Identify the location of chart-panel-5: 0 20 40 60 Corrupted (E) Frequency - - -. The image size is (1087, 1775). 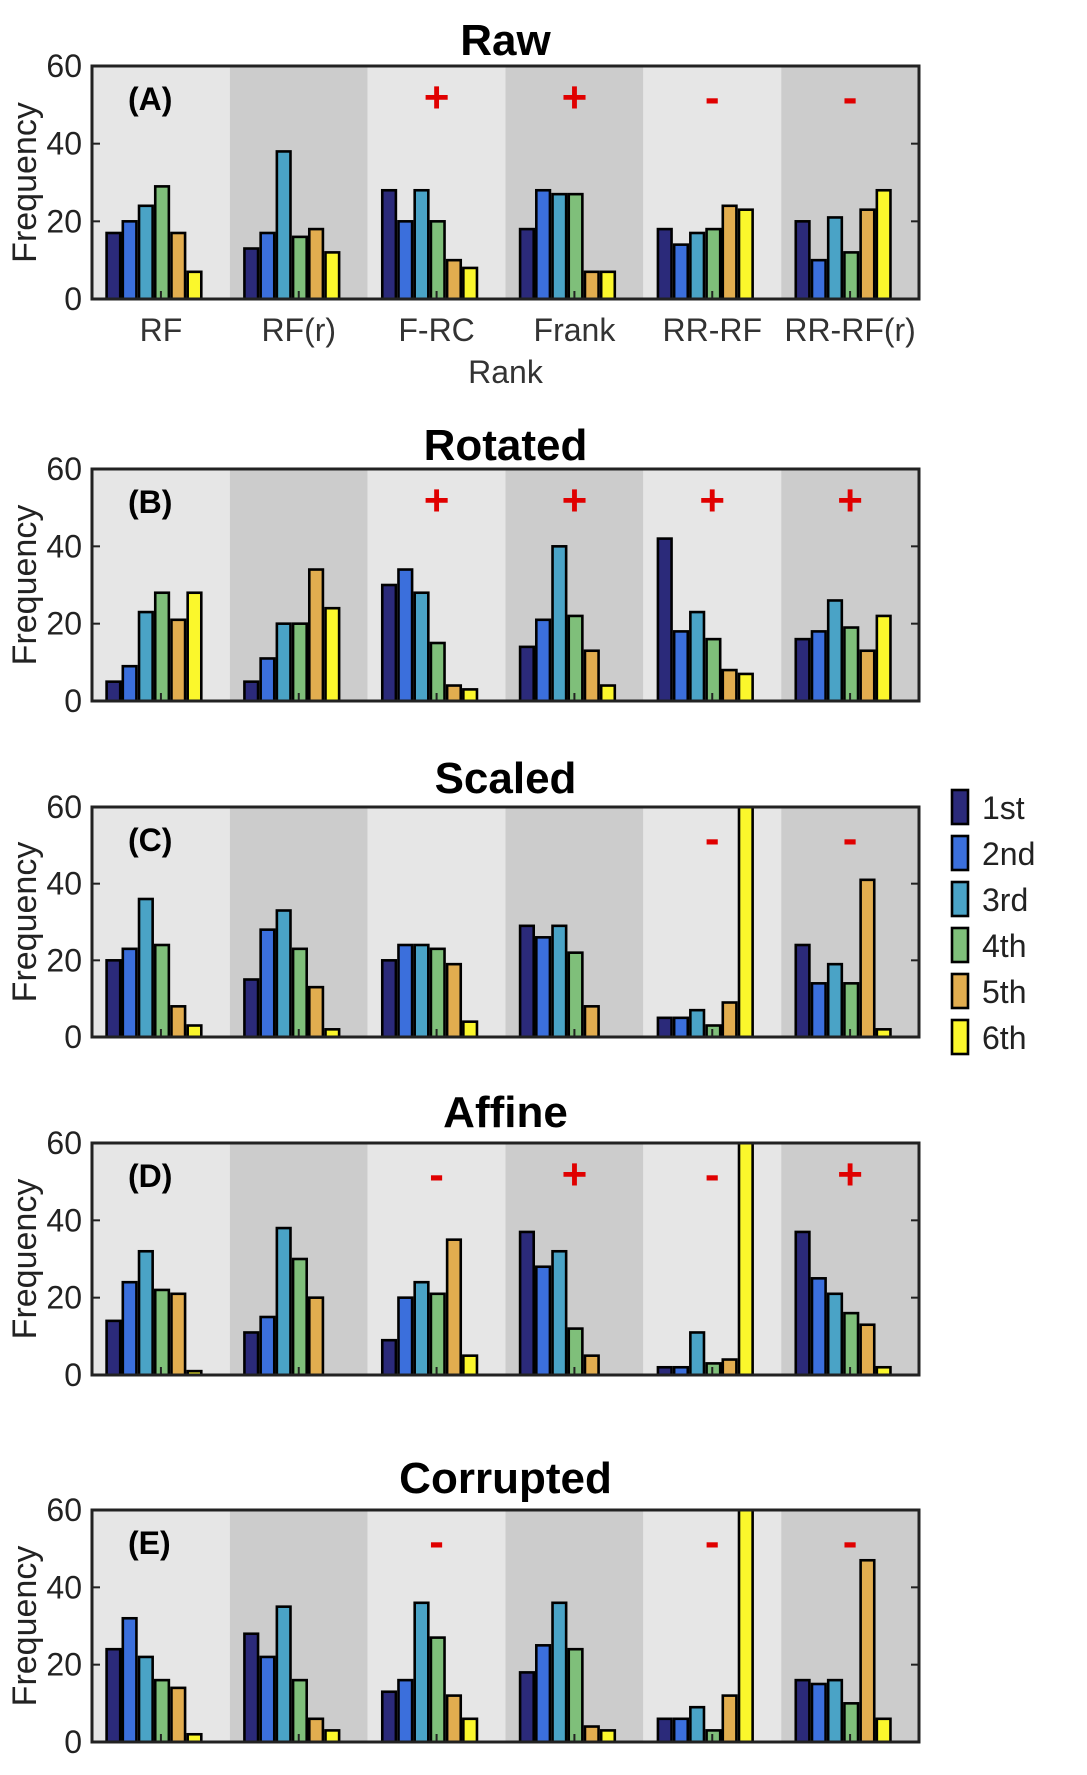
(463, 1607).